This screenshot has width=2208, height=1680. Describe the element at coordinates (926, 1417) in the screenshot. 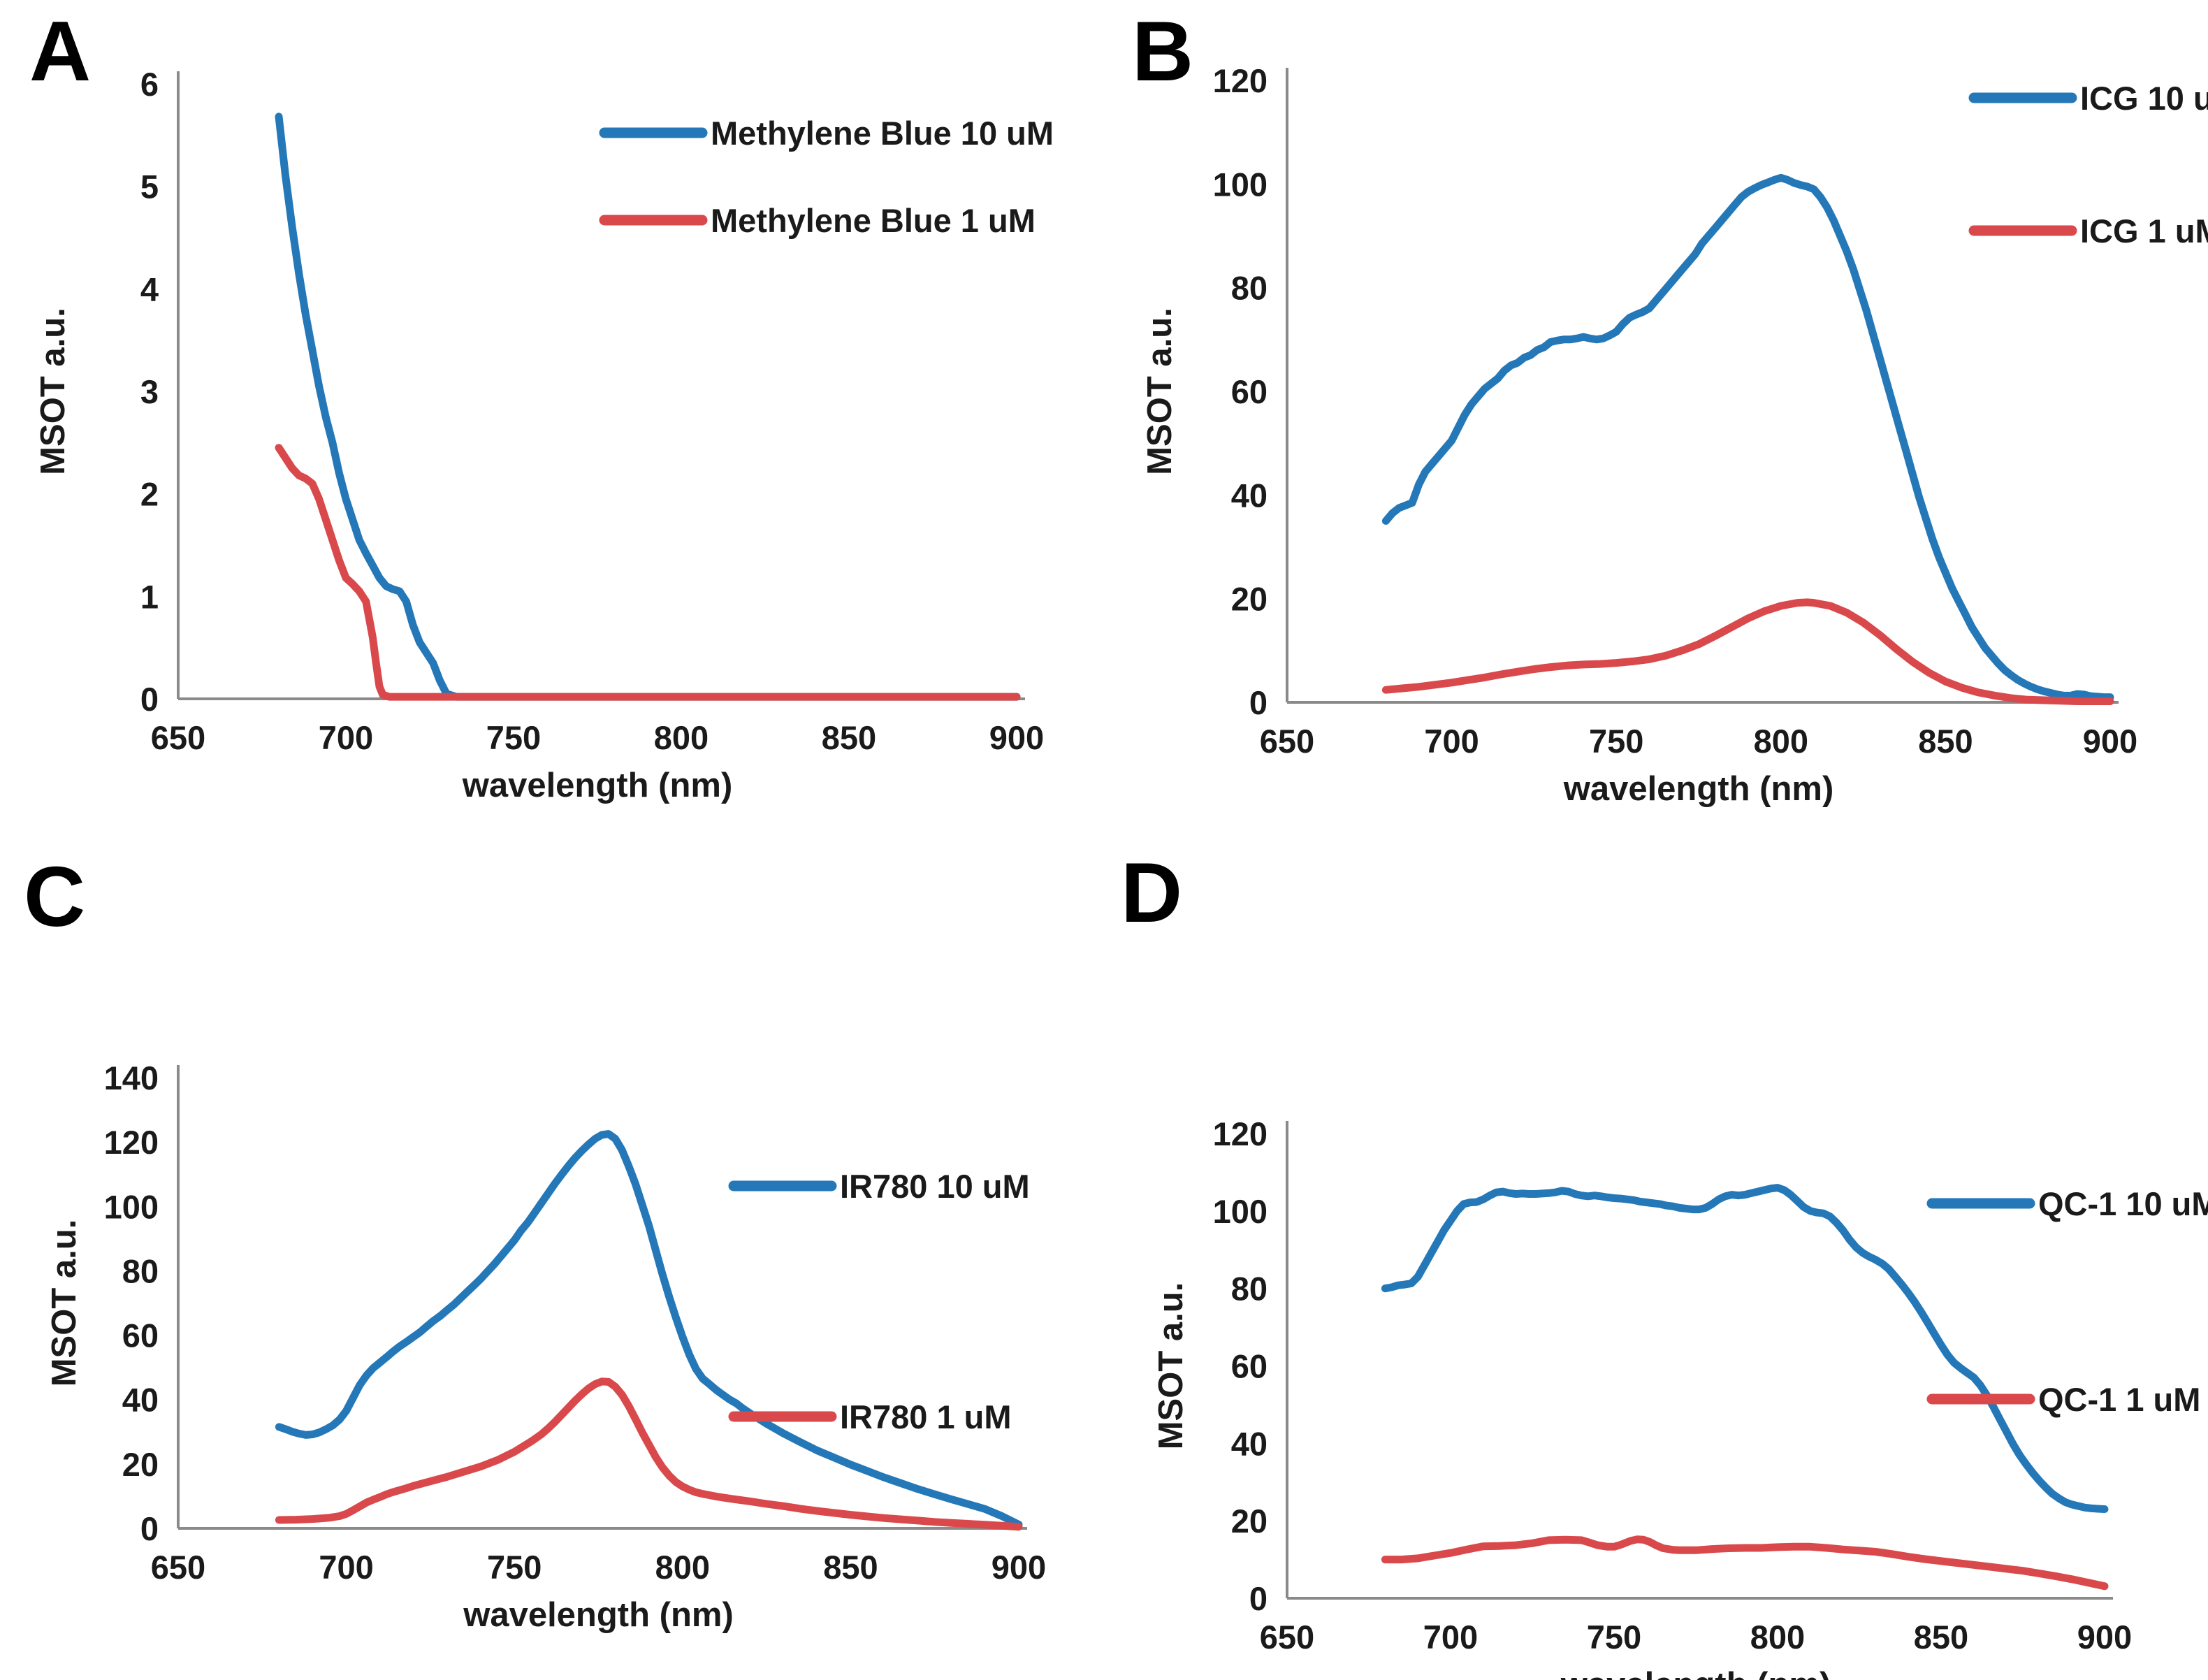

I see `legend-label-1um: IR780 1 uM` at that location.